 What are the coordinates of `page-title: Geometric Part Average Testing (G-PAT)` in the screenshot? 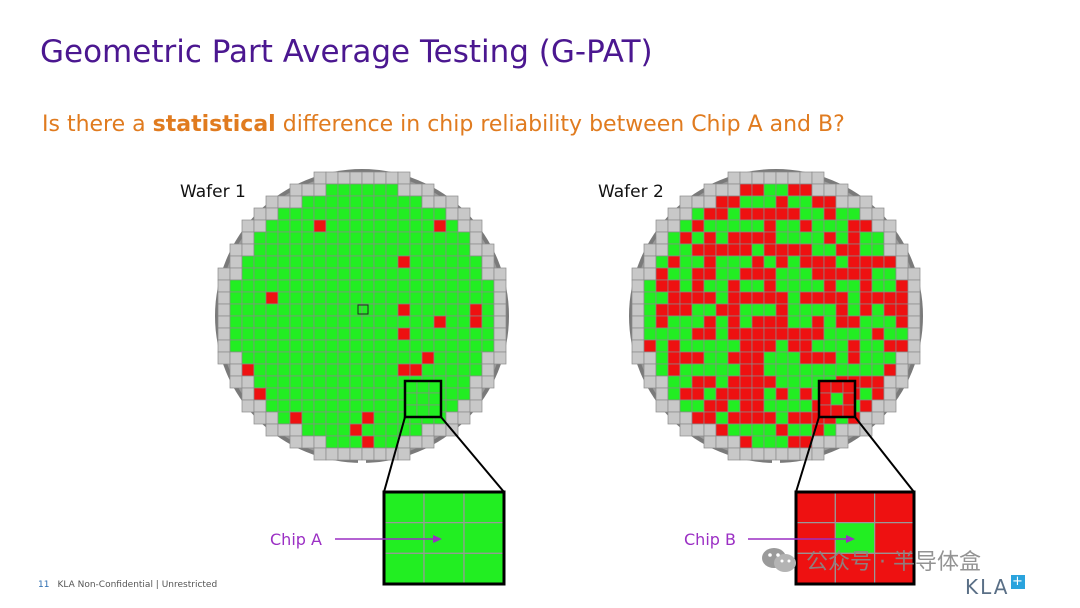 It's located at (346, 52).